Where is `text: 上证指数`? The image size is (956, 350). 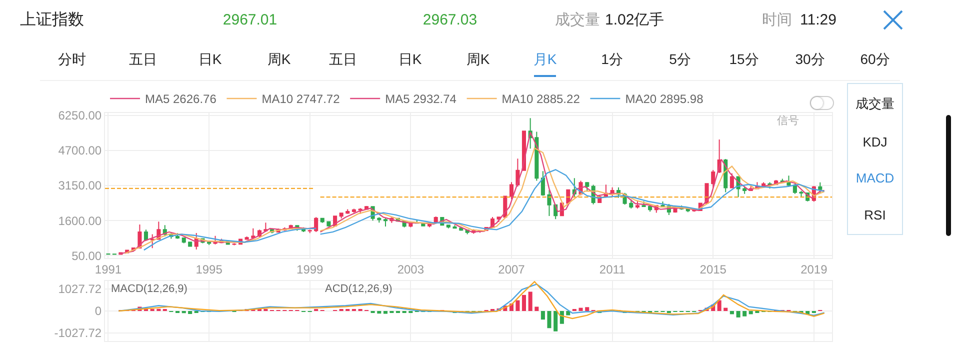 text: 上证指数 is located at coordinates (52, 20).